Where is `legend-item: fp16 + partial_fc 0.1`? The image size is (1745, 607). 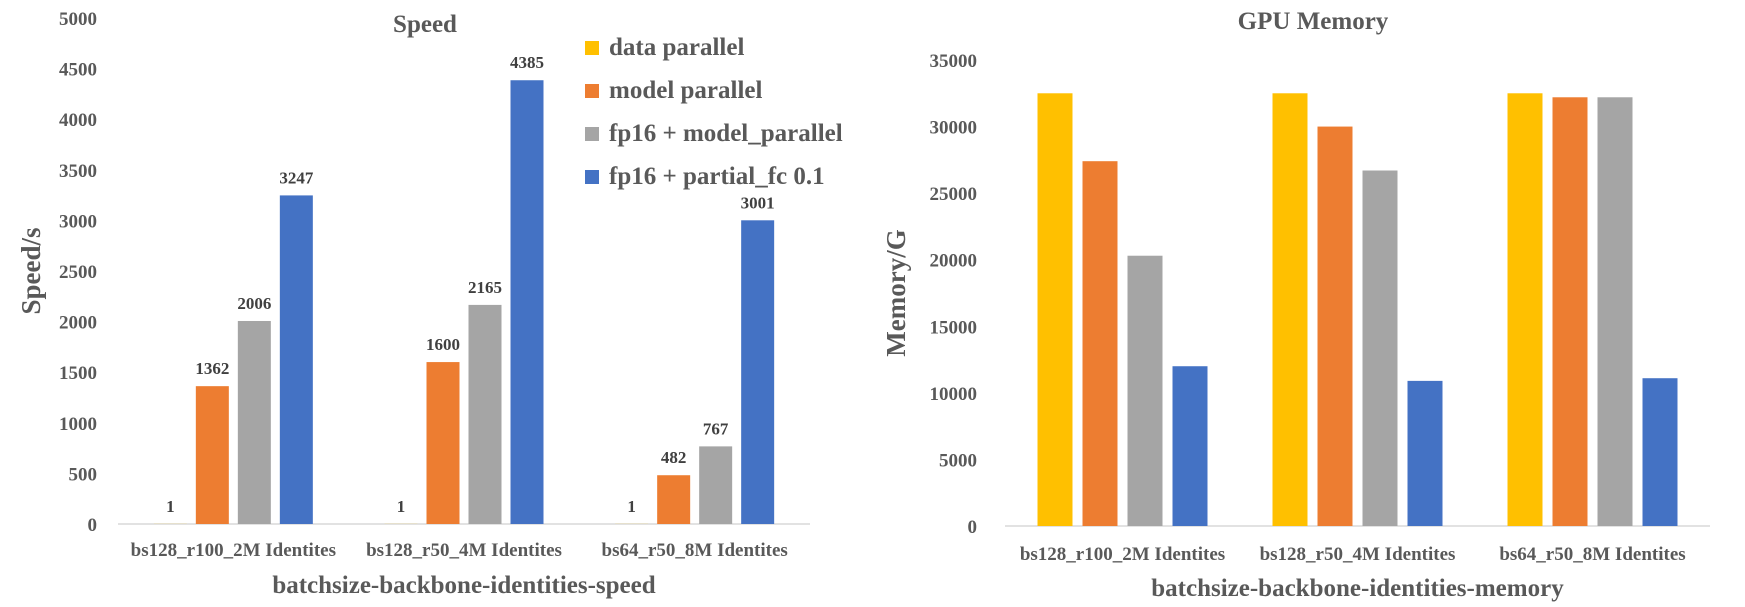 legend-item: fp16 + partial_fc 0.1 is located at coordinates (714, 176).